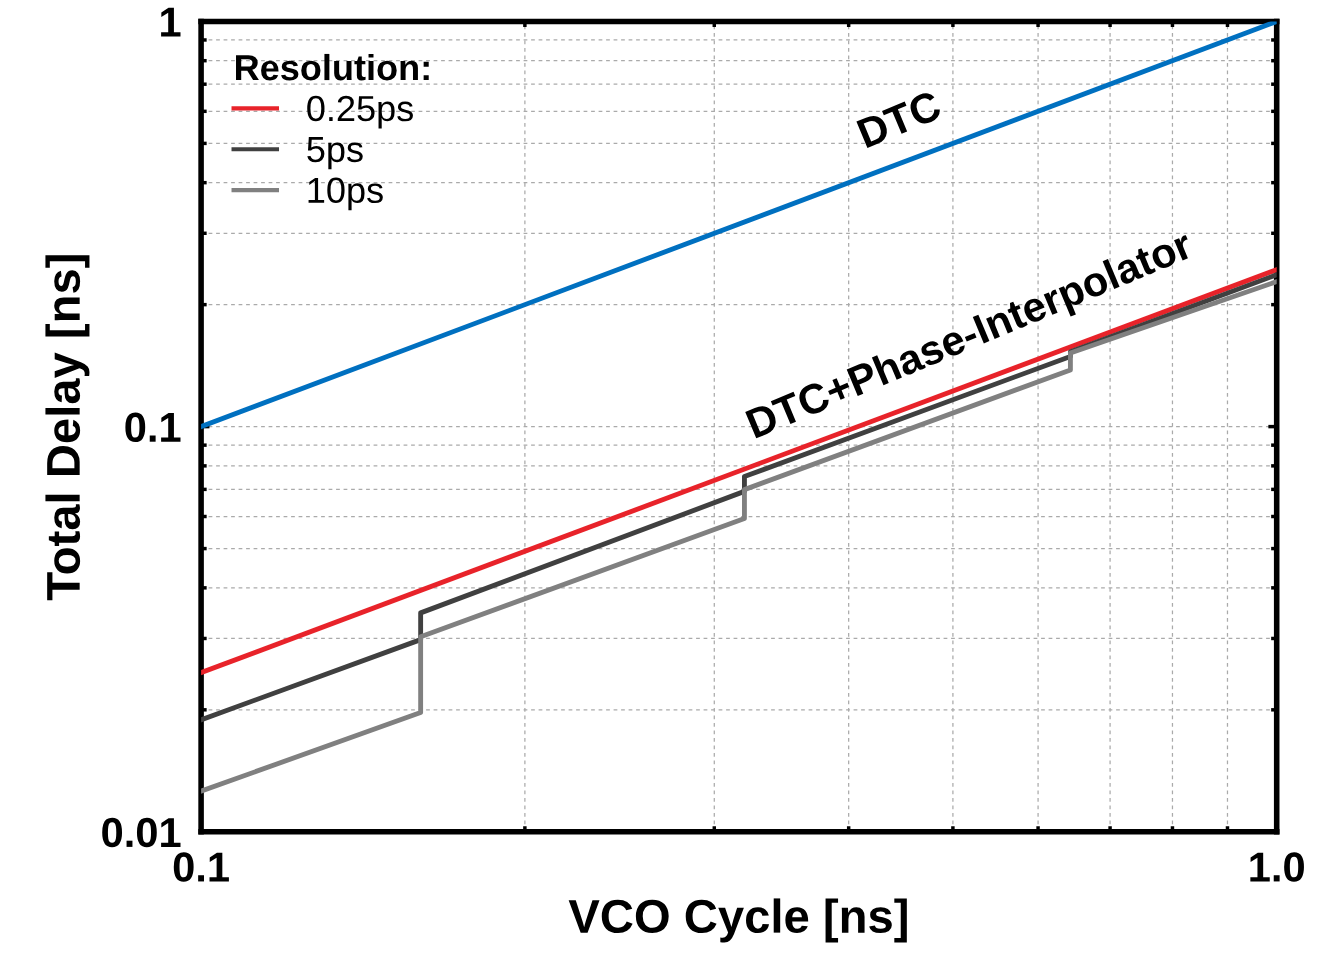  What do you see at coordinates (153, 427) in the screenshot?
I see `y-tick-label: 0.1` at bounding box center [153, 427].